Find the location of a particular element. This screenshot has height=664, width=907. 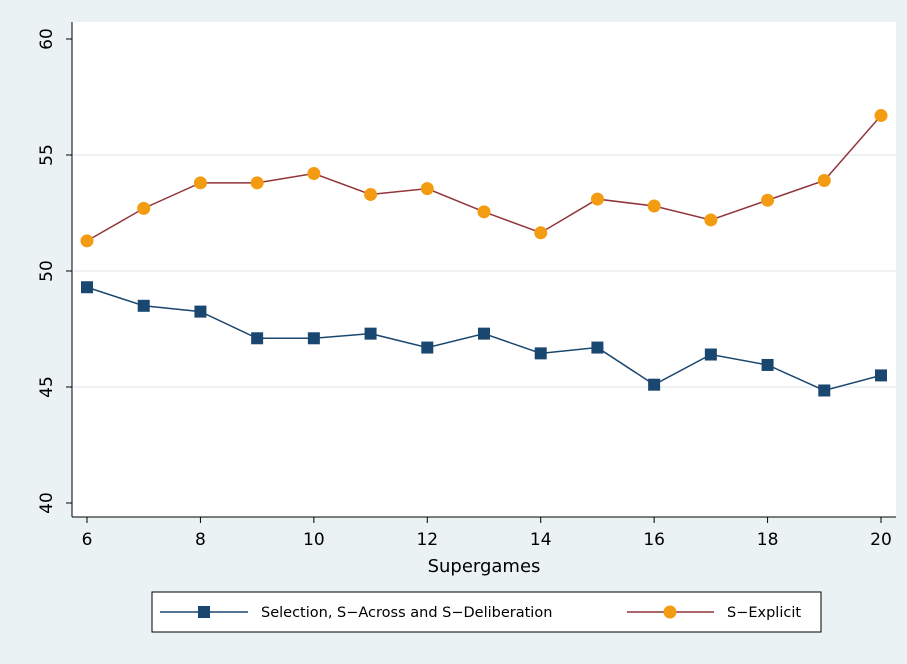

x-tick-label: 20 is located at coordinates (881, 540).